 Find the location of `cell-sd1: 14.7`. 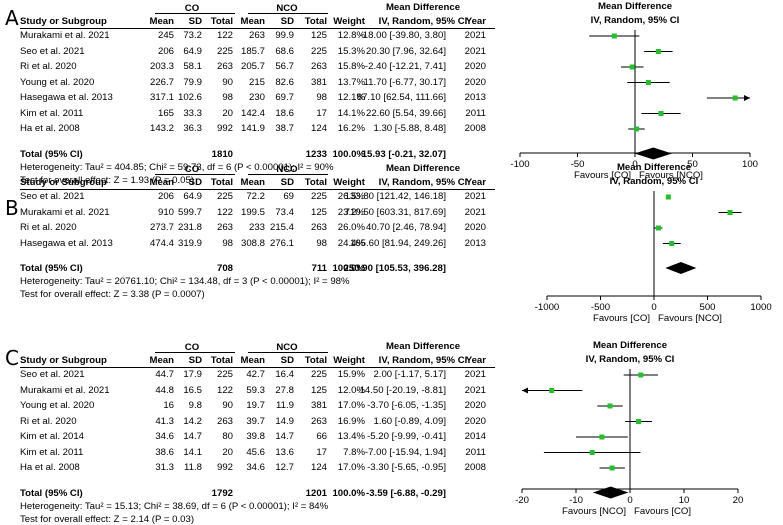

cell-sd1: 14.7 is located at coordinates (192, 436).